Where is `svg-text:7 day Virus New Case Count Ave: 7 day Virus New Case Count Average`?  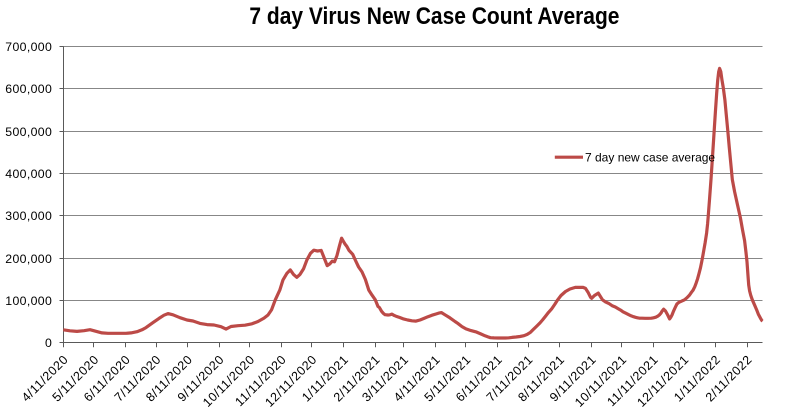
svg-text:7 day Virus New Case Count Ave: 7 day Virus New Case Count Average is located at coordinates (434, 16).